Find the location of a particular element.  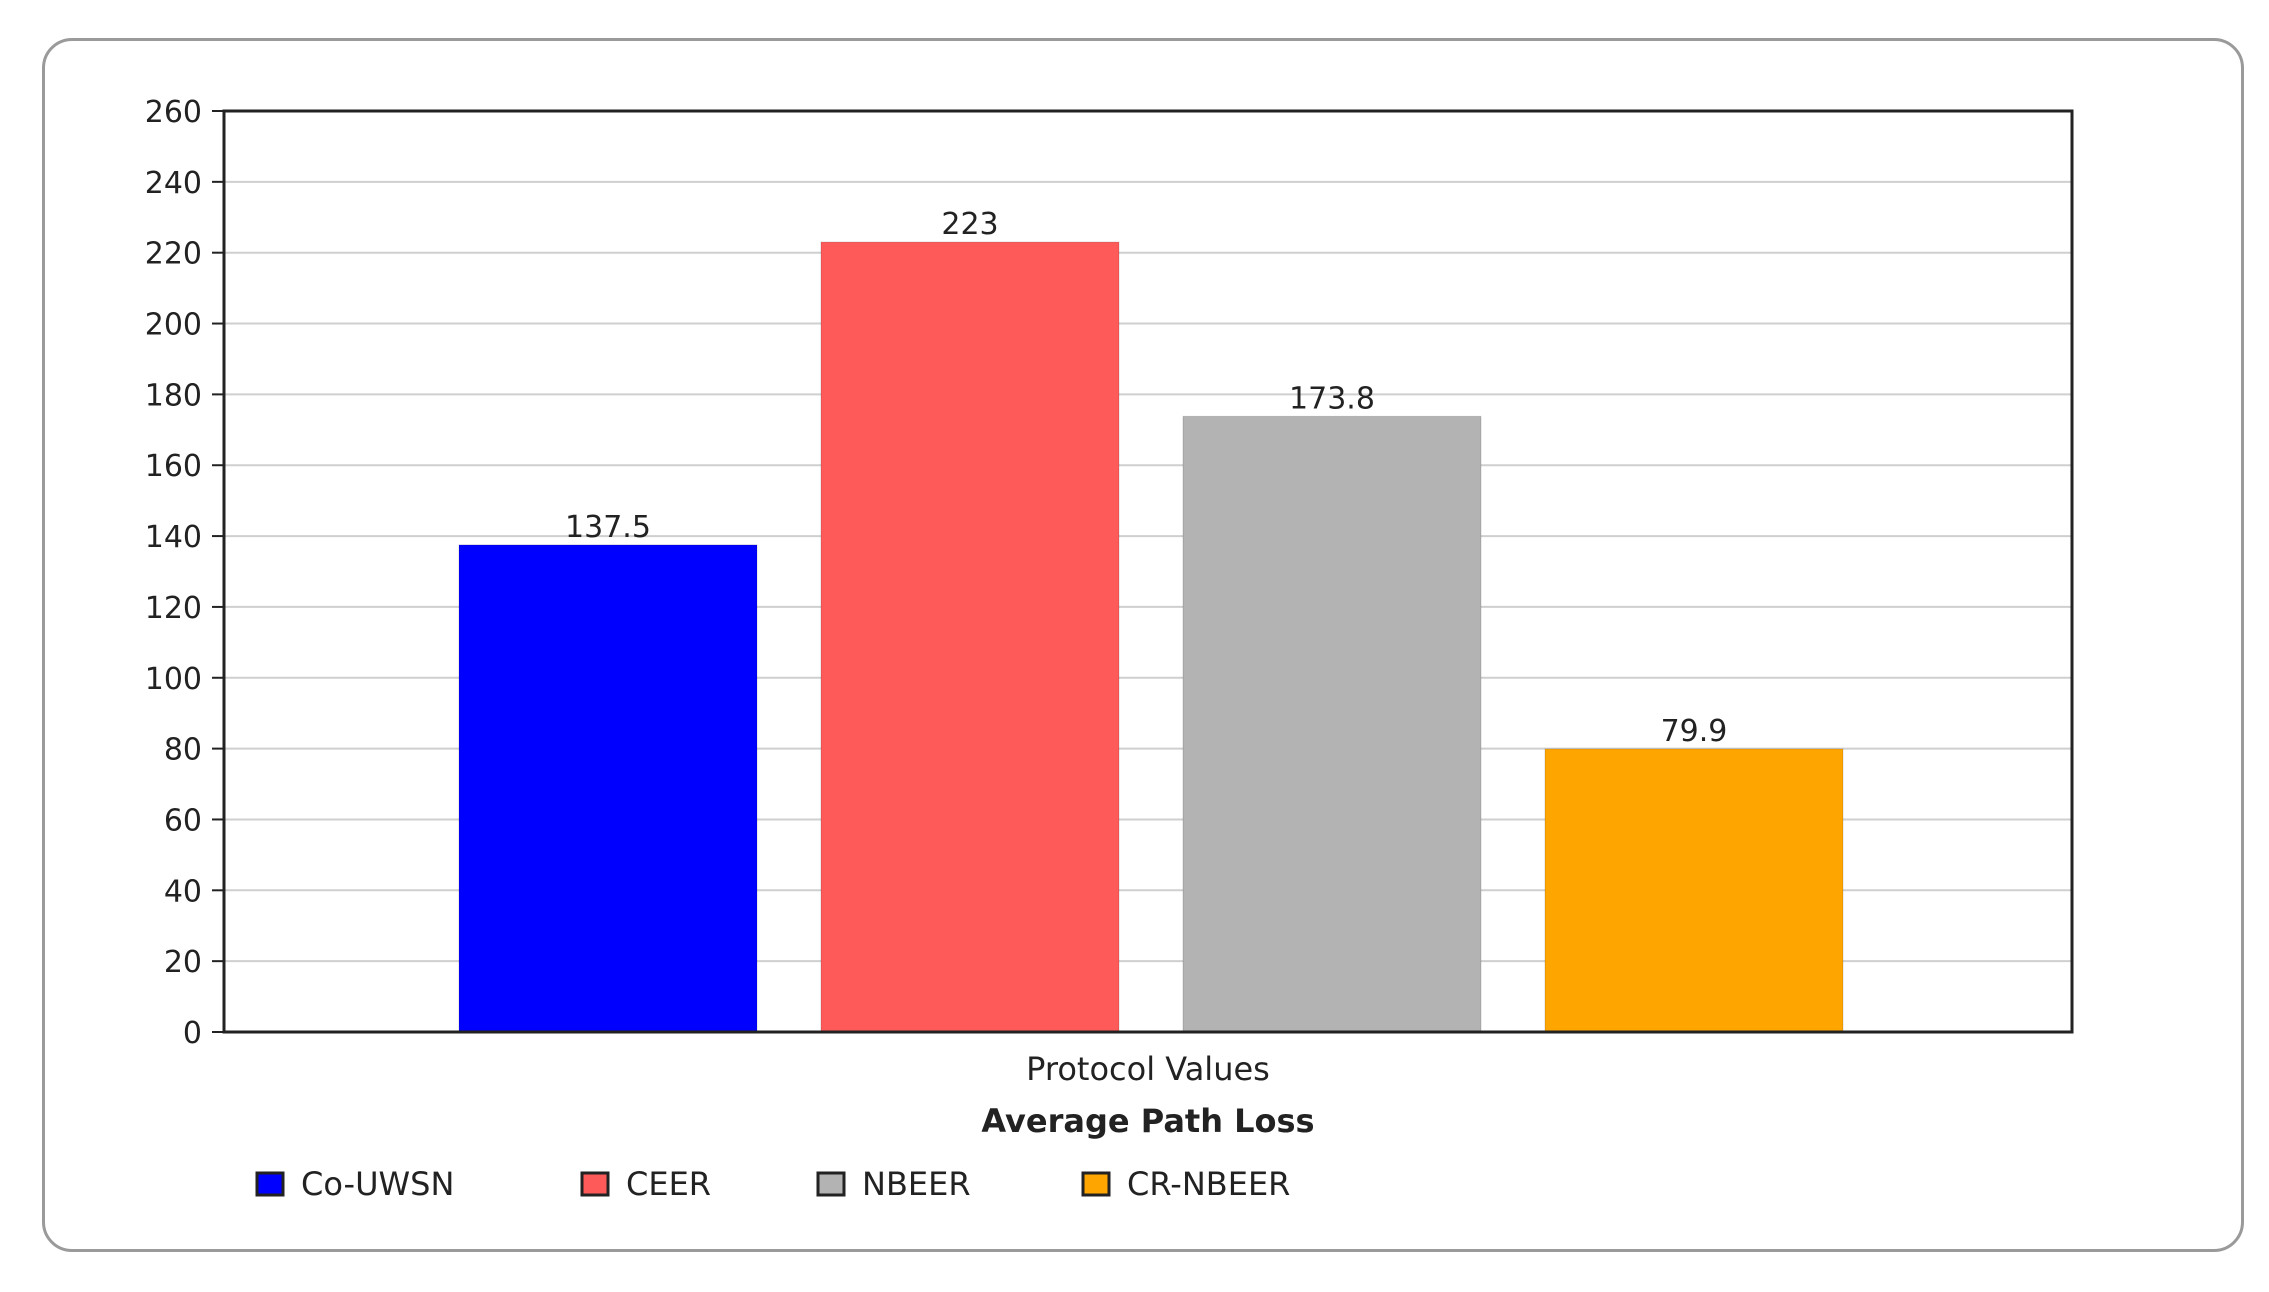

y-tick-label: 220 is located at coordinates (173, 254).